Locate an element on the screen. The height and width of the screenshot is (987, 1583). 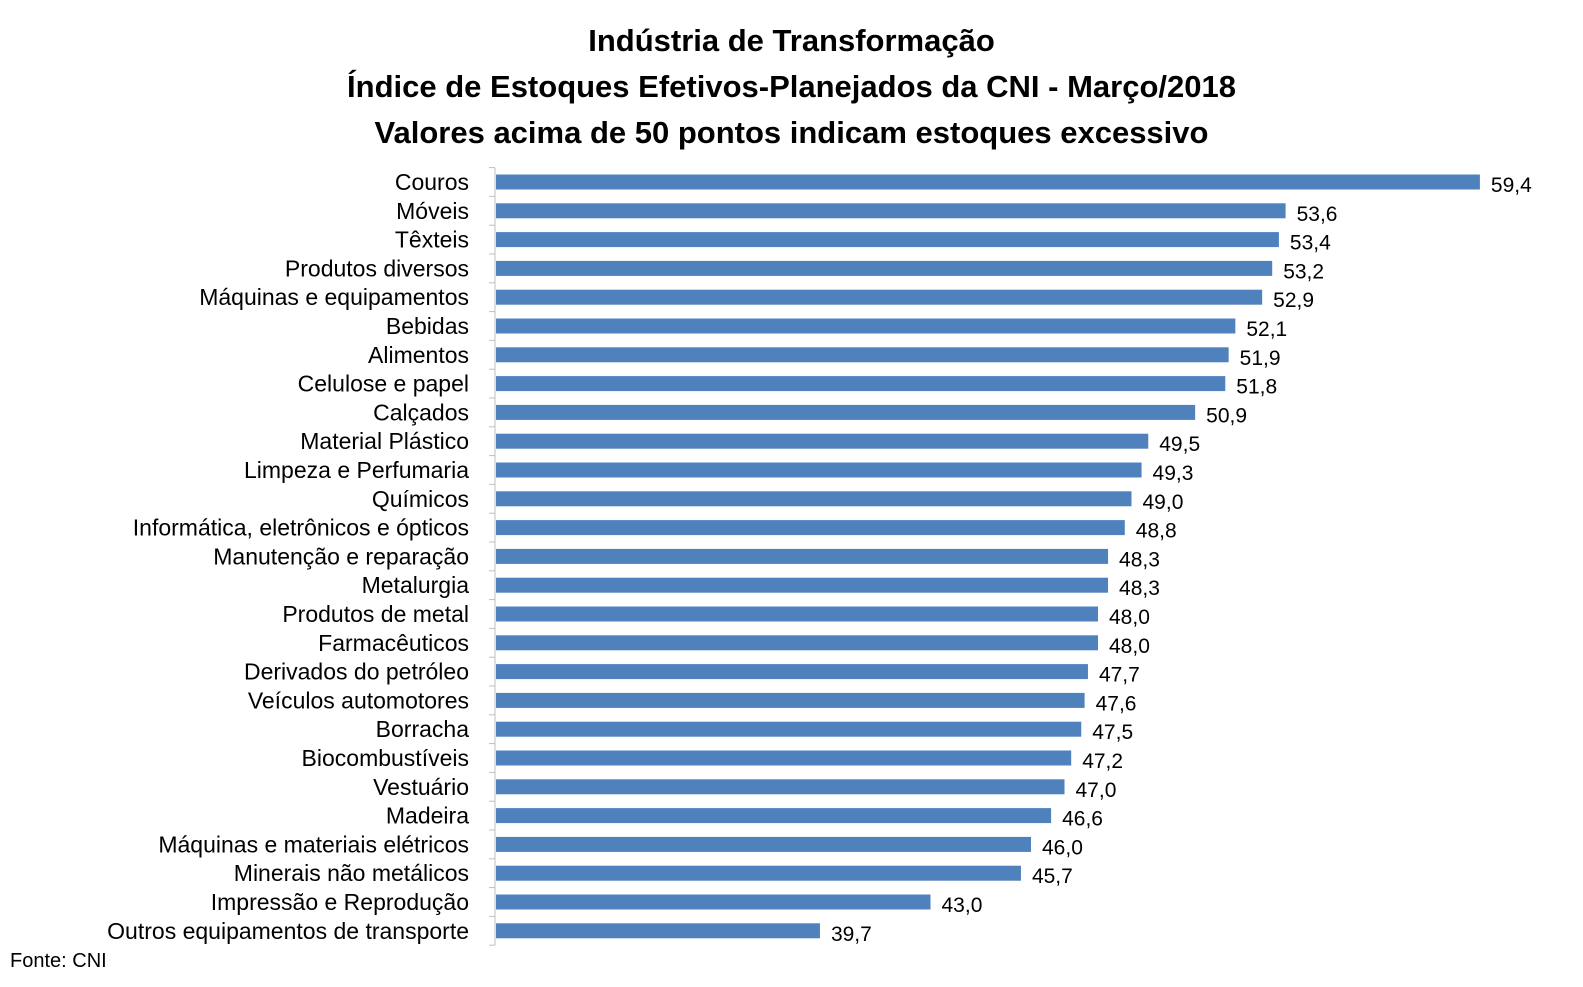
value-label: 47,0 is located at coordinates (1096, 790).